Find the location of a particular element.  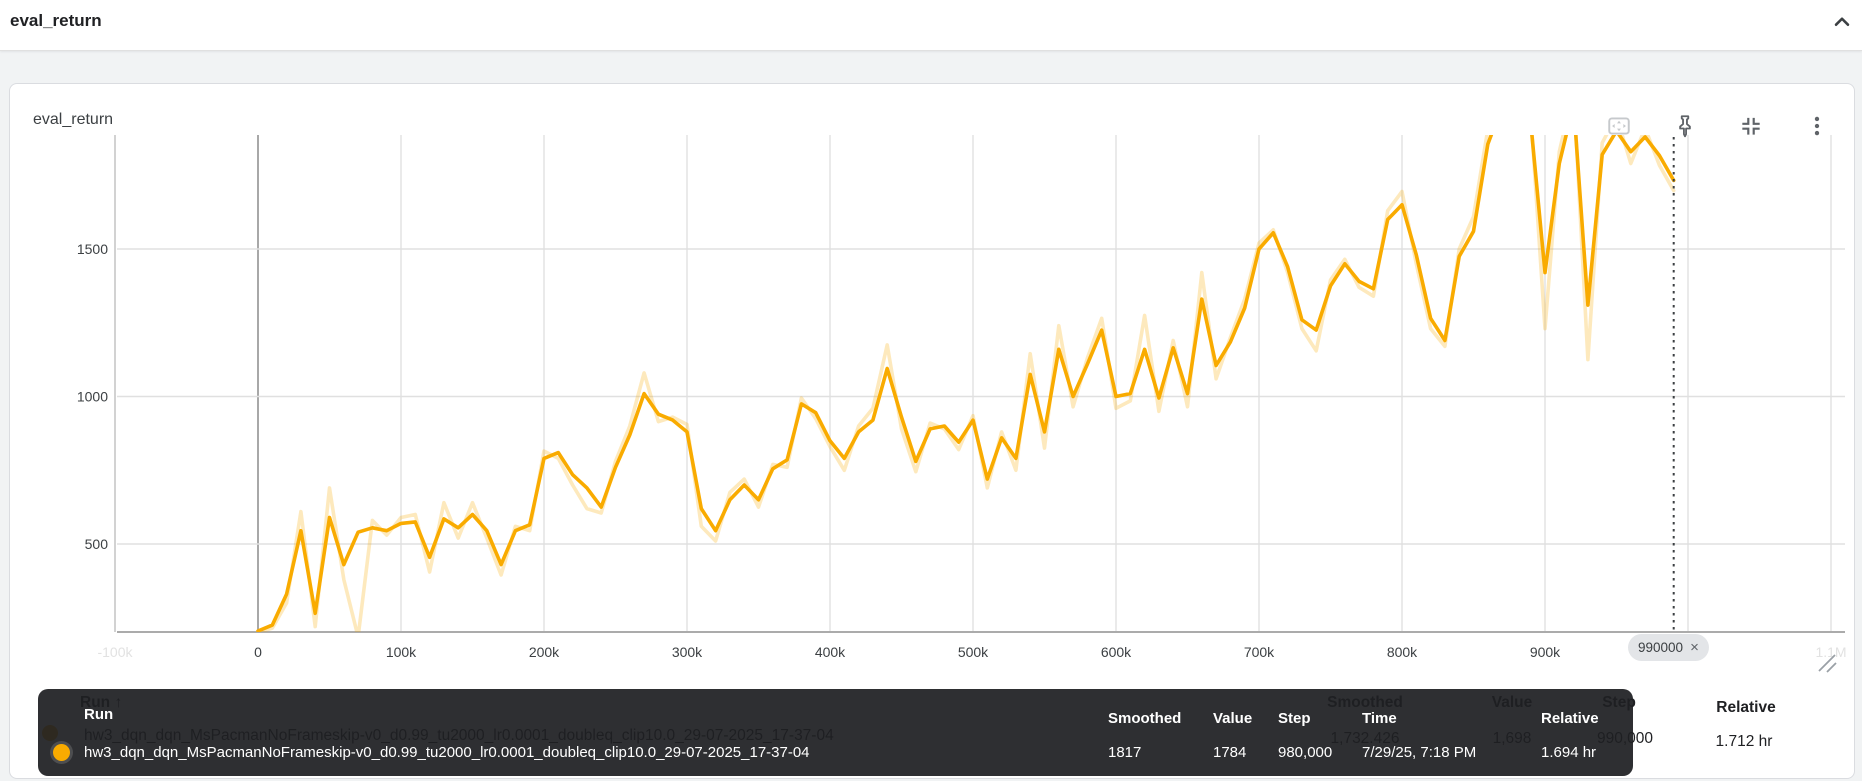

section-collapse-button is located at coordinates (1842, 23).